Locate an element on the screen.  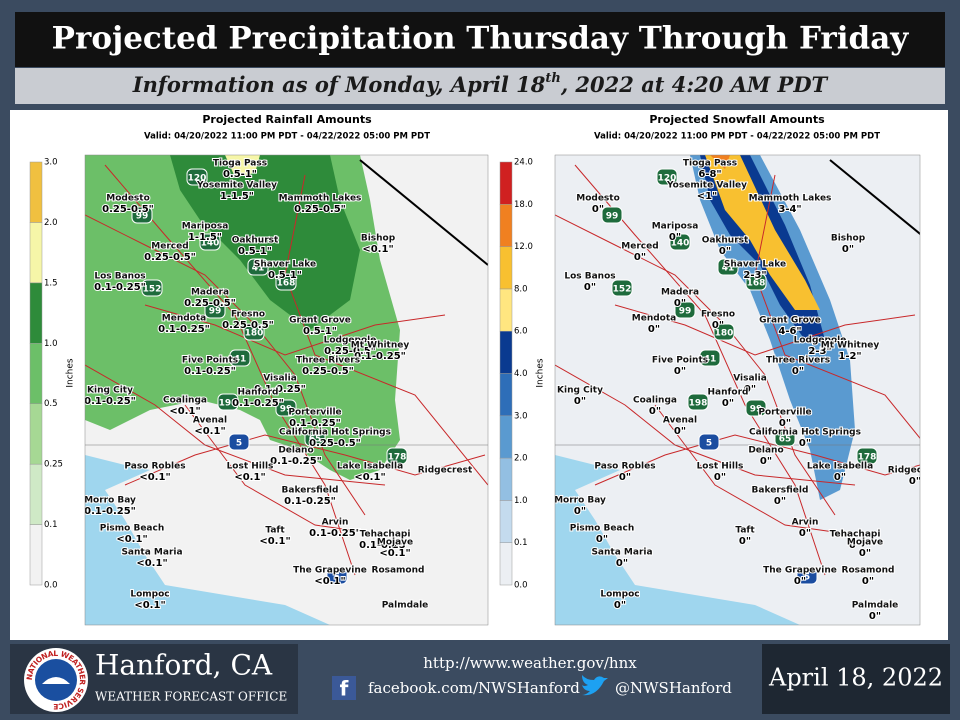
place-name: California Hot Springs is located at coordinates (805, 433).